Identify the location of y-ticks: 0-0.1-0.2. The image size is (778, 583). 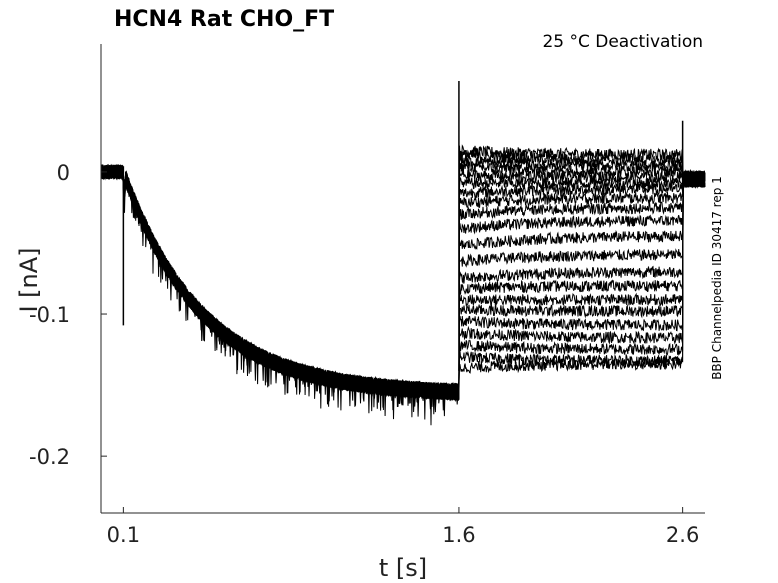
(68, 315).